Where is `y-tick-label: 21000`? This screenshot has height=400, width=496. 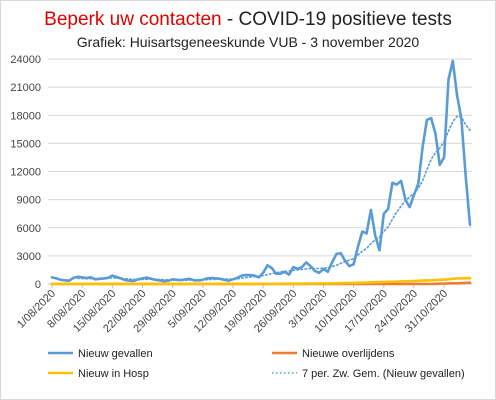 y-tick-label: 21000 is located at coordinates (25, 88).